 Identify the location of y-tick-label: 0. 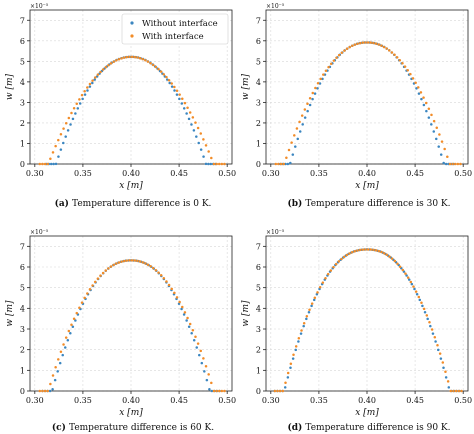
(22, 391).